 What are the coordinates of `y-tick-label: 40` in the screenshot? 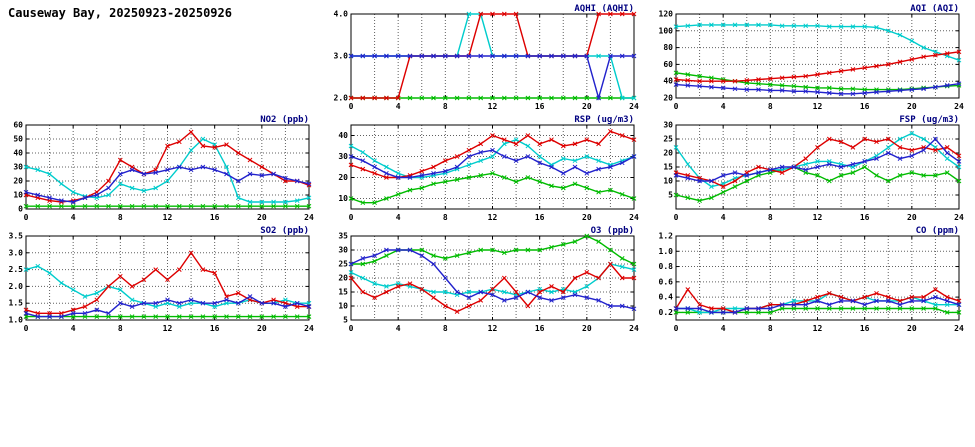 It's located at (18, 153).